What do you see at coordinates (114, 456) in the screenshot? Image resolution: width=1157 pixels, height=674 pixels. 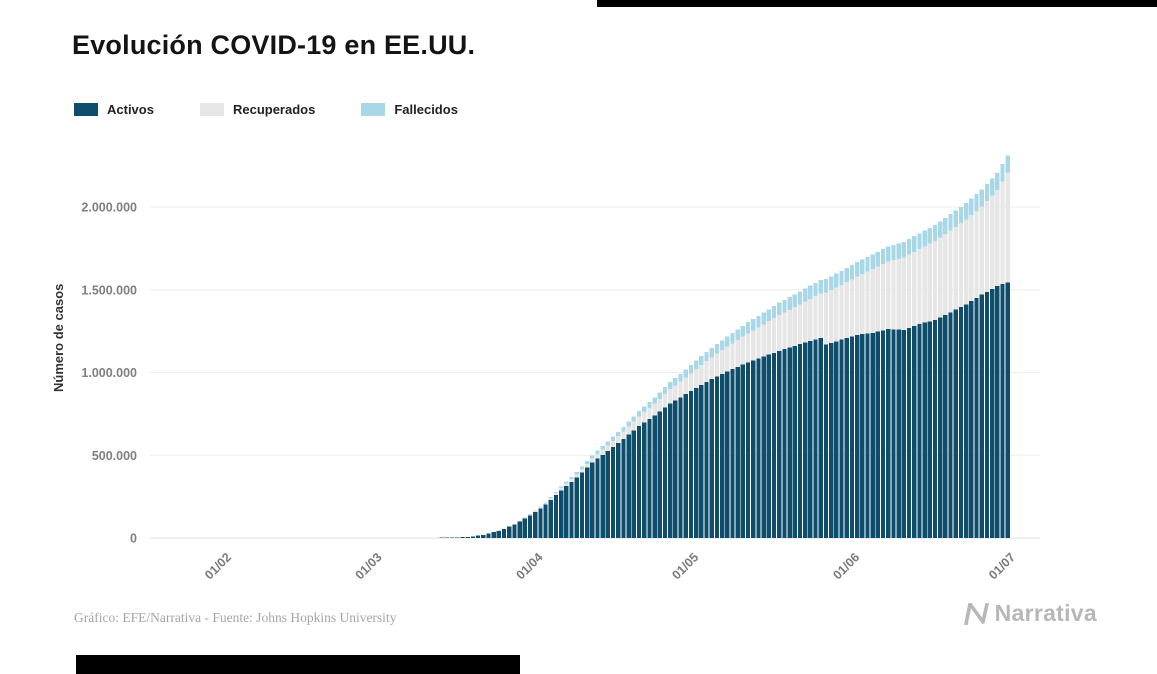 I see `svg-text: 500.000` at bounding box center [114, 456].